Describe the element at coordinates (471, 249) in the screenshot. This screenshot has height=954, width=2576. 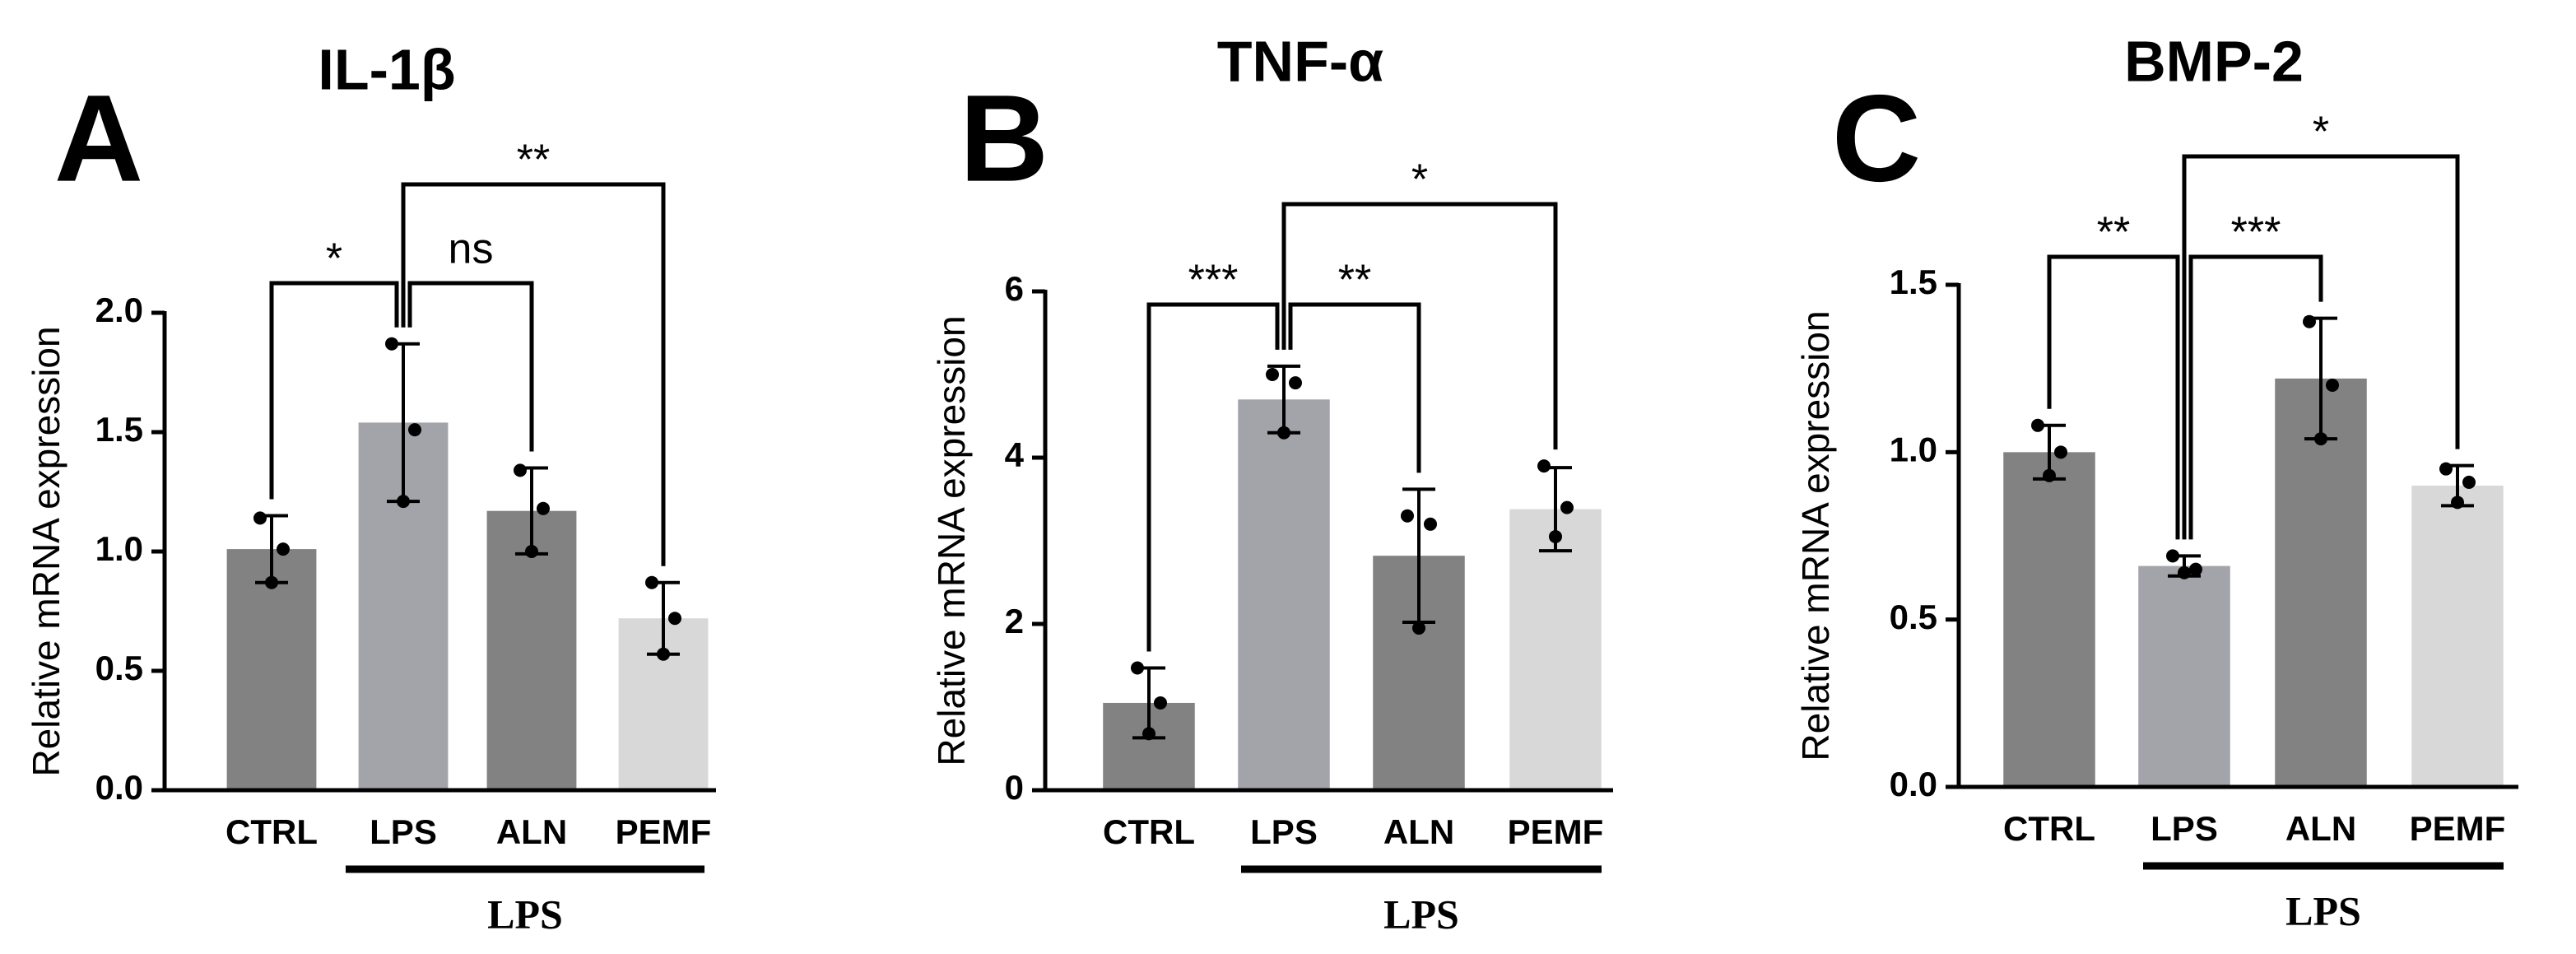
I see `significance-label: ns` at that location.